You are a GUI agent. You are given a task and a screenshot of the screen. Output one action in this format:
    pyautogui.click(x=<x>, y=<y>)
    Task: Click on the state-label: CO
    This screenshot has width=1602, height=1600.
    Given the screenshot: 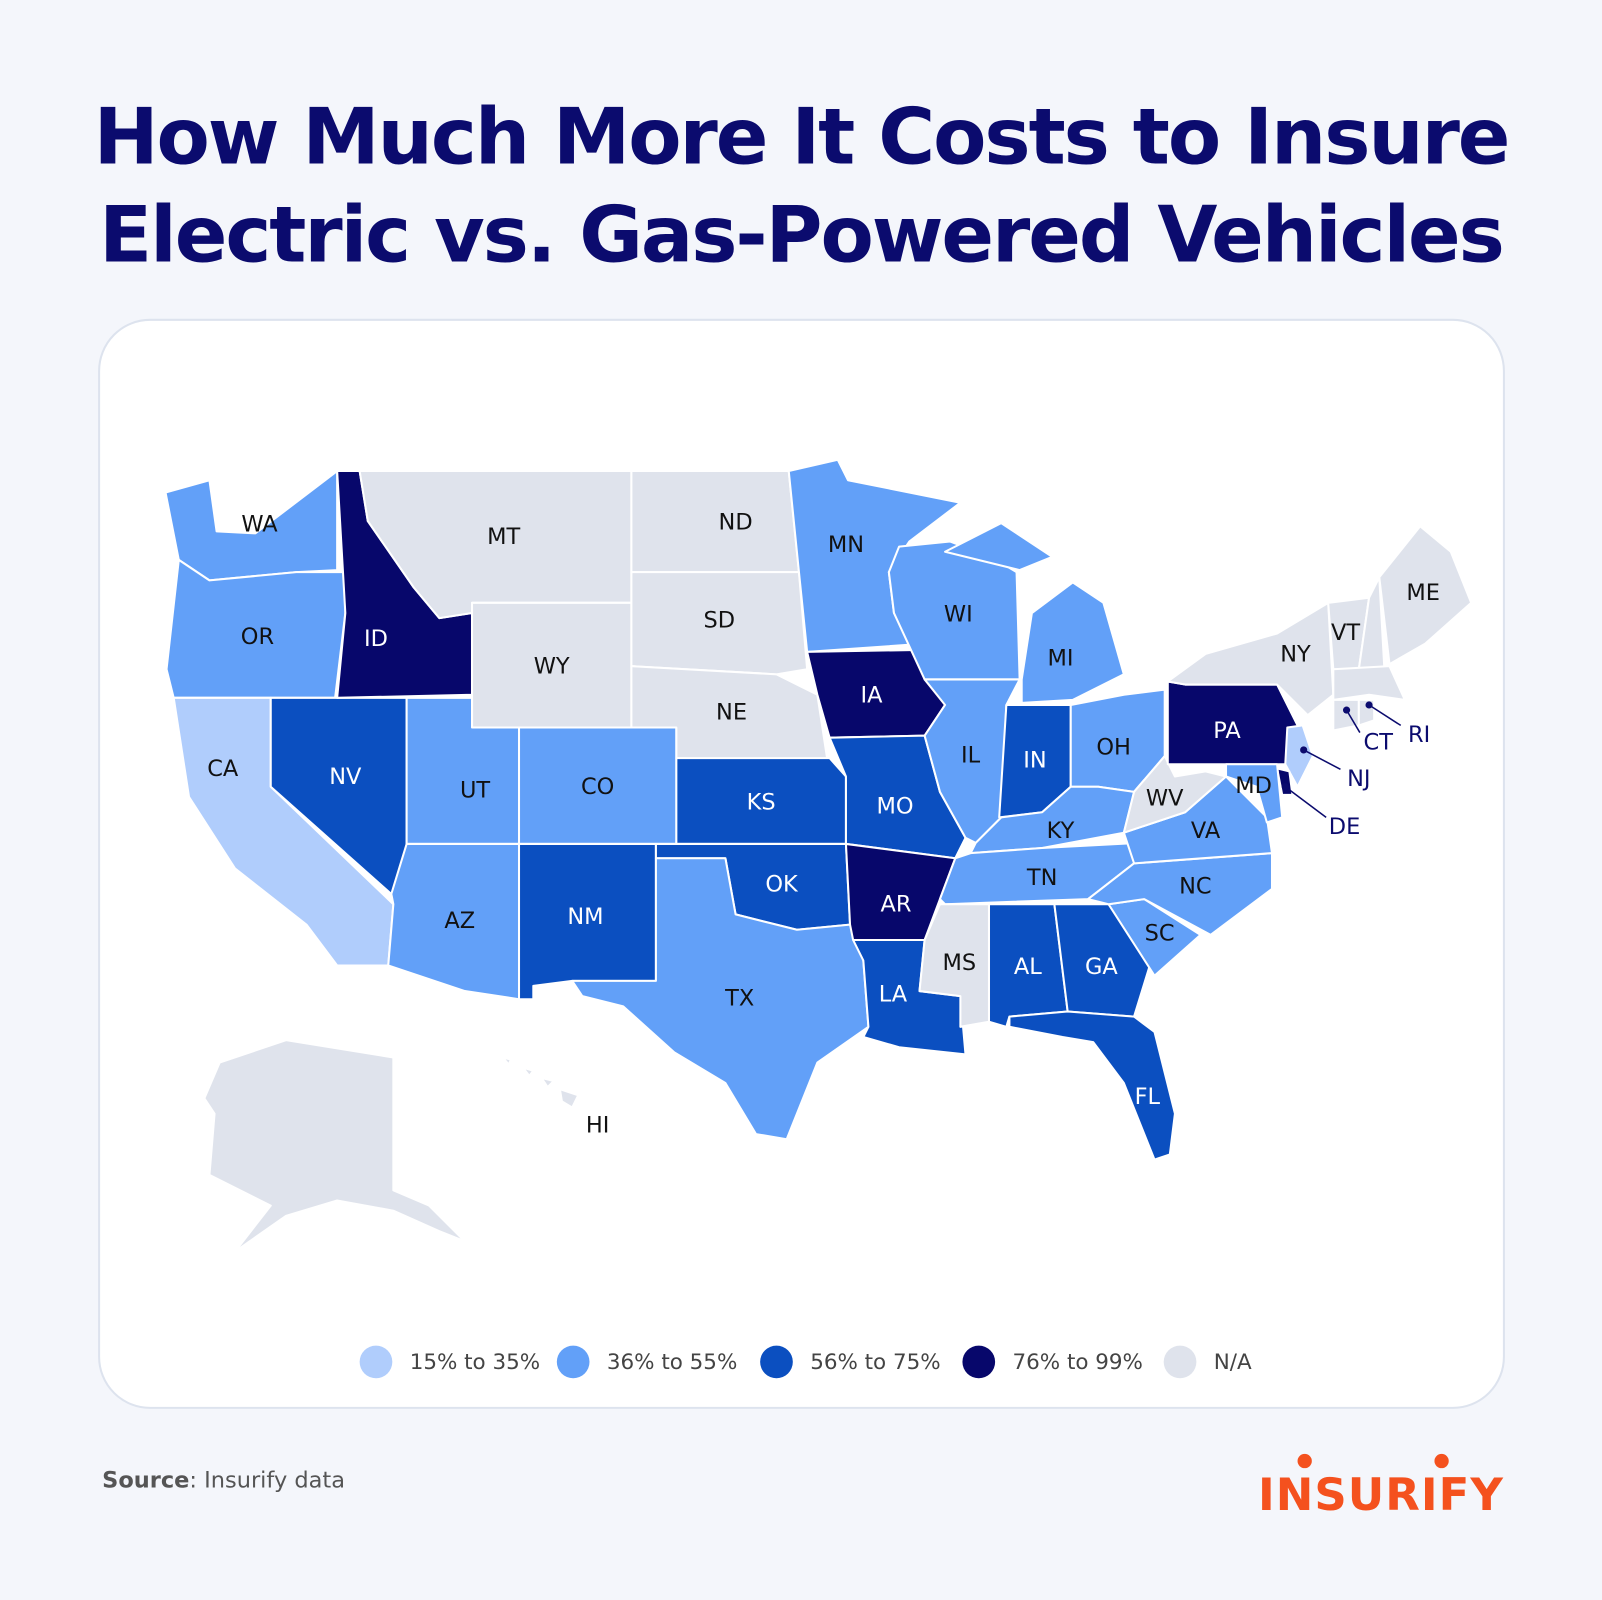 What is the action you would take?
    pyautogui.click(x=597, y=787)
    